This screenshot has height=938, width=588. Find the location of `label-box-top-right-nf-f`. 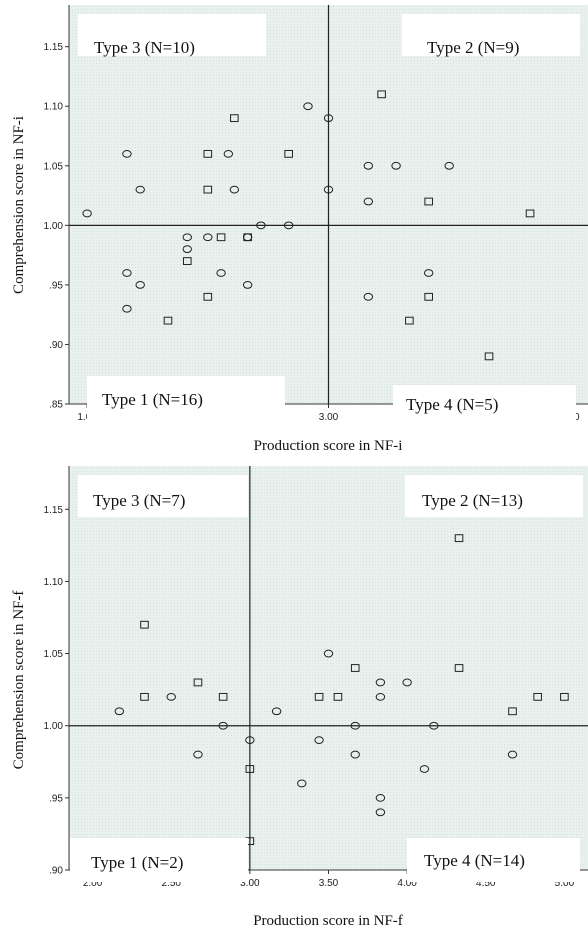

label-box-top-right-nf-f is located at coordinates (494, 496).